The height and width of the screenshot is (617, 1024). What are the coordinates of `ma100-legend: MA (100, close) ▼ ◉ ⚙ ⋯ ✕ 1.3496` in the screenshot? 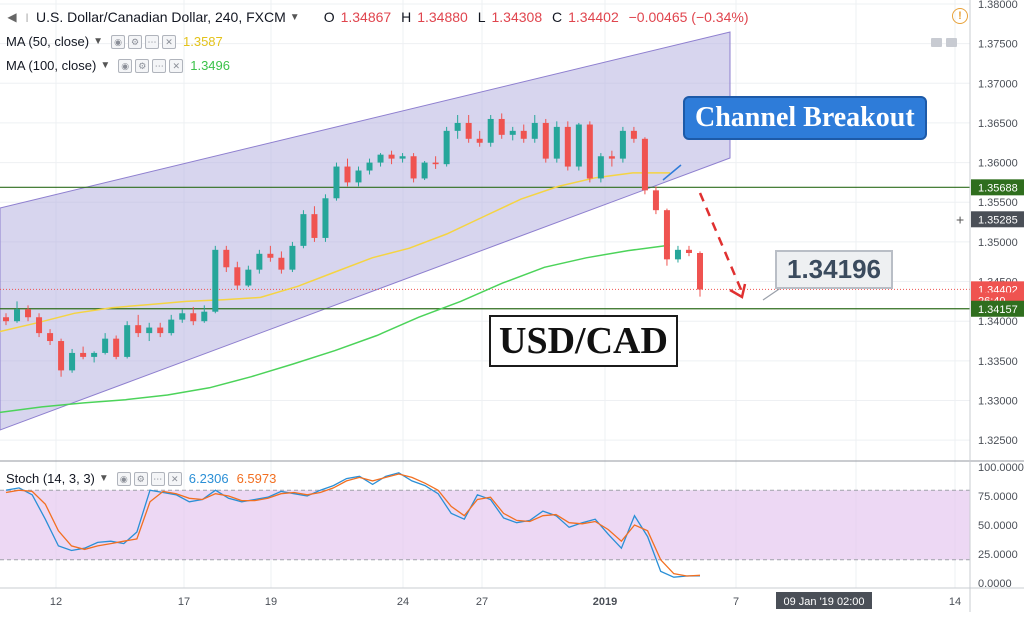 It's located at (118, 65).